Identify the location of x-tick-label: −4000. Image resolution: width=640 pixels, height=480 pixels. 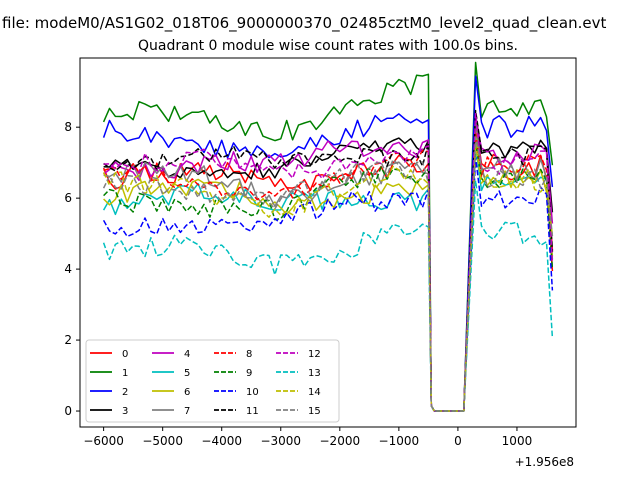
(221, 441).